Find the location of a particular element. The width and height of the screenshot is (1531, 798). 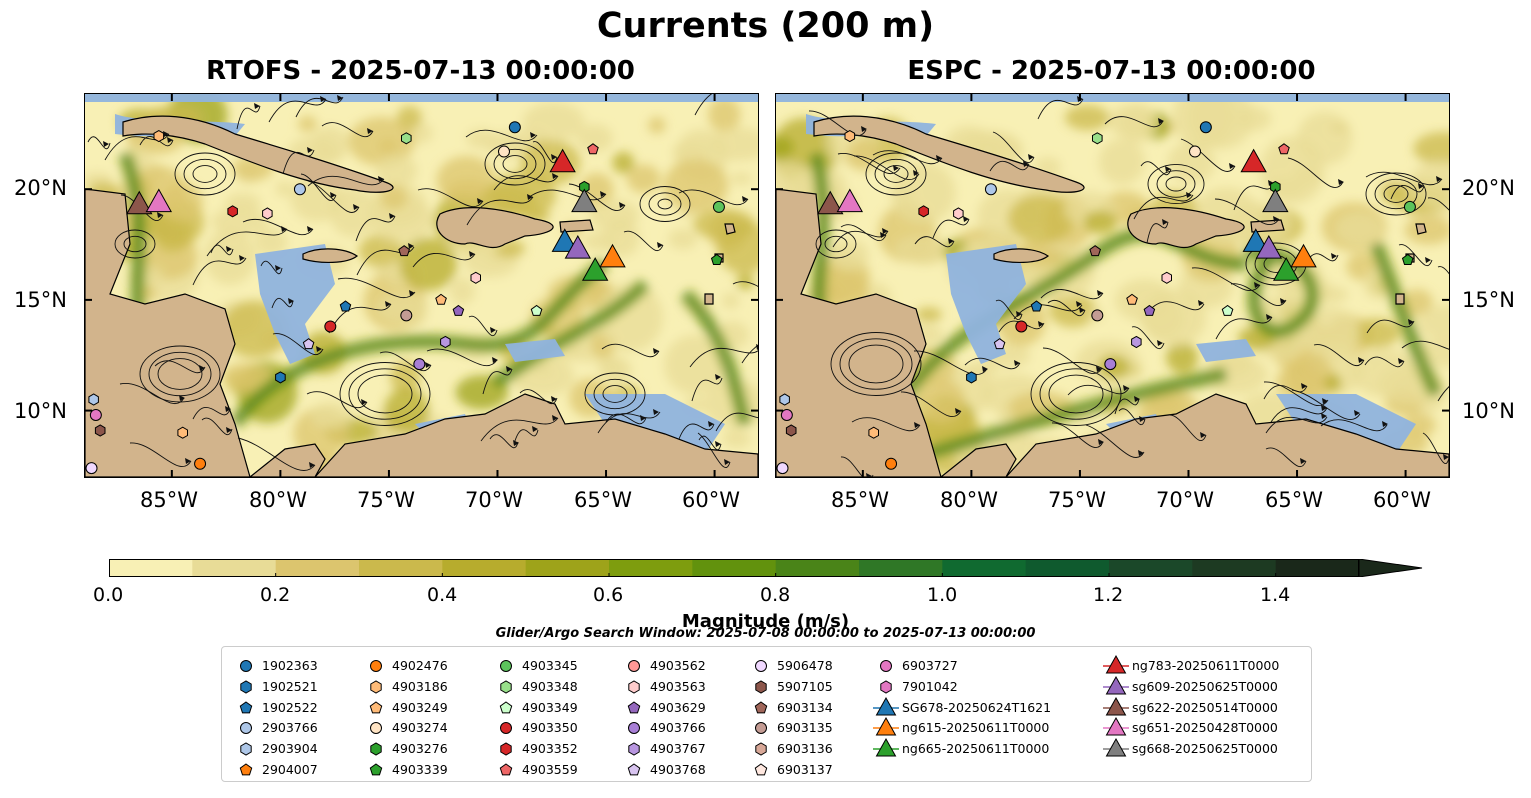

legend-entry: 1902521 is located at coordinates (275, 686).